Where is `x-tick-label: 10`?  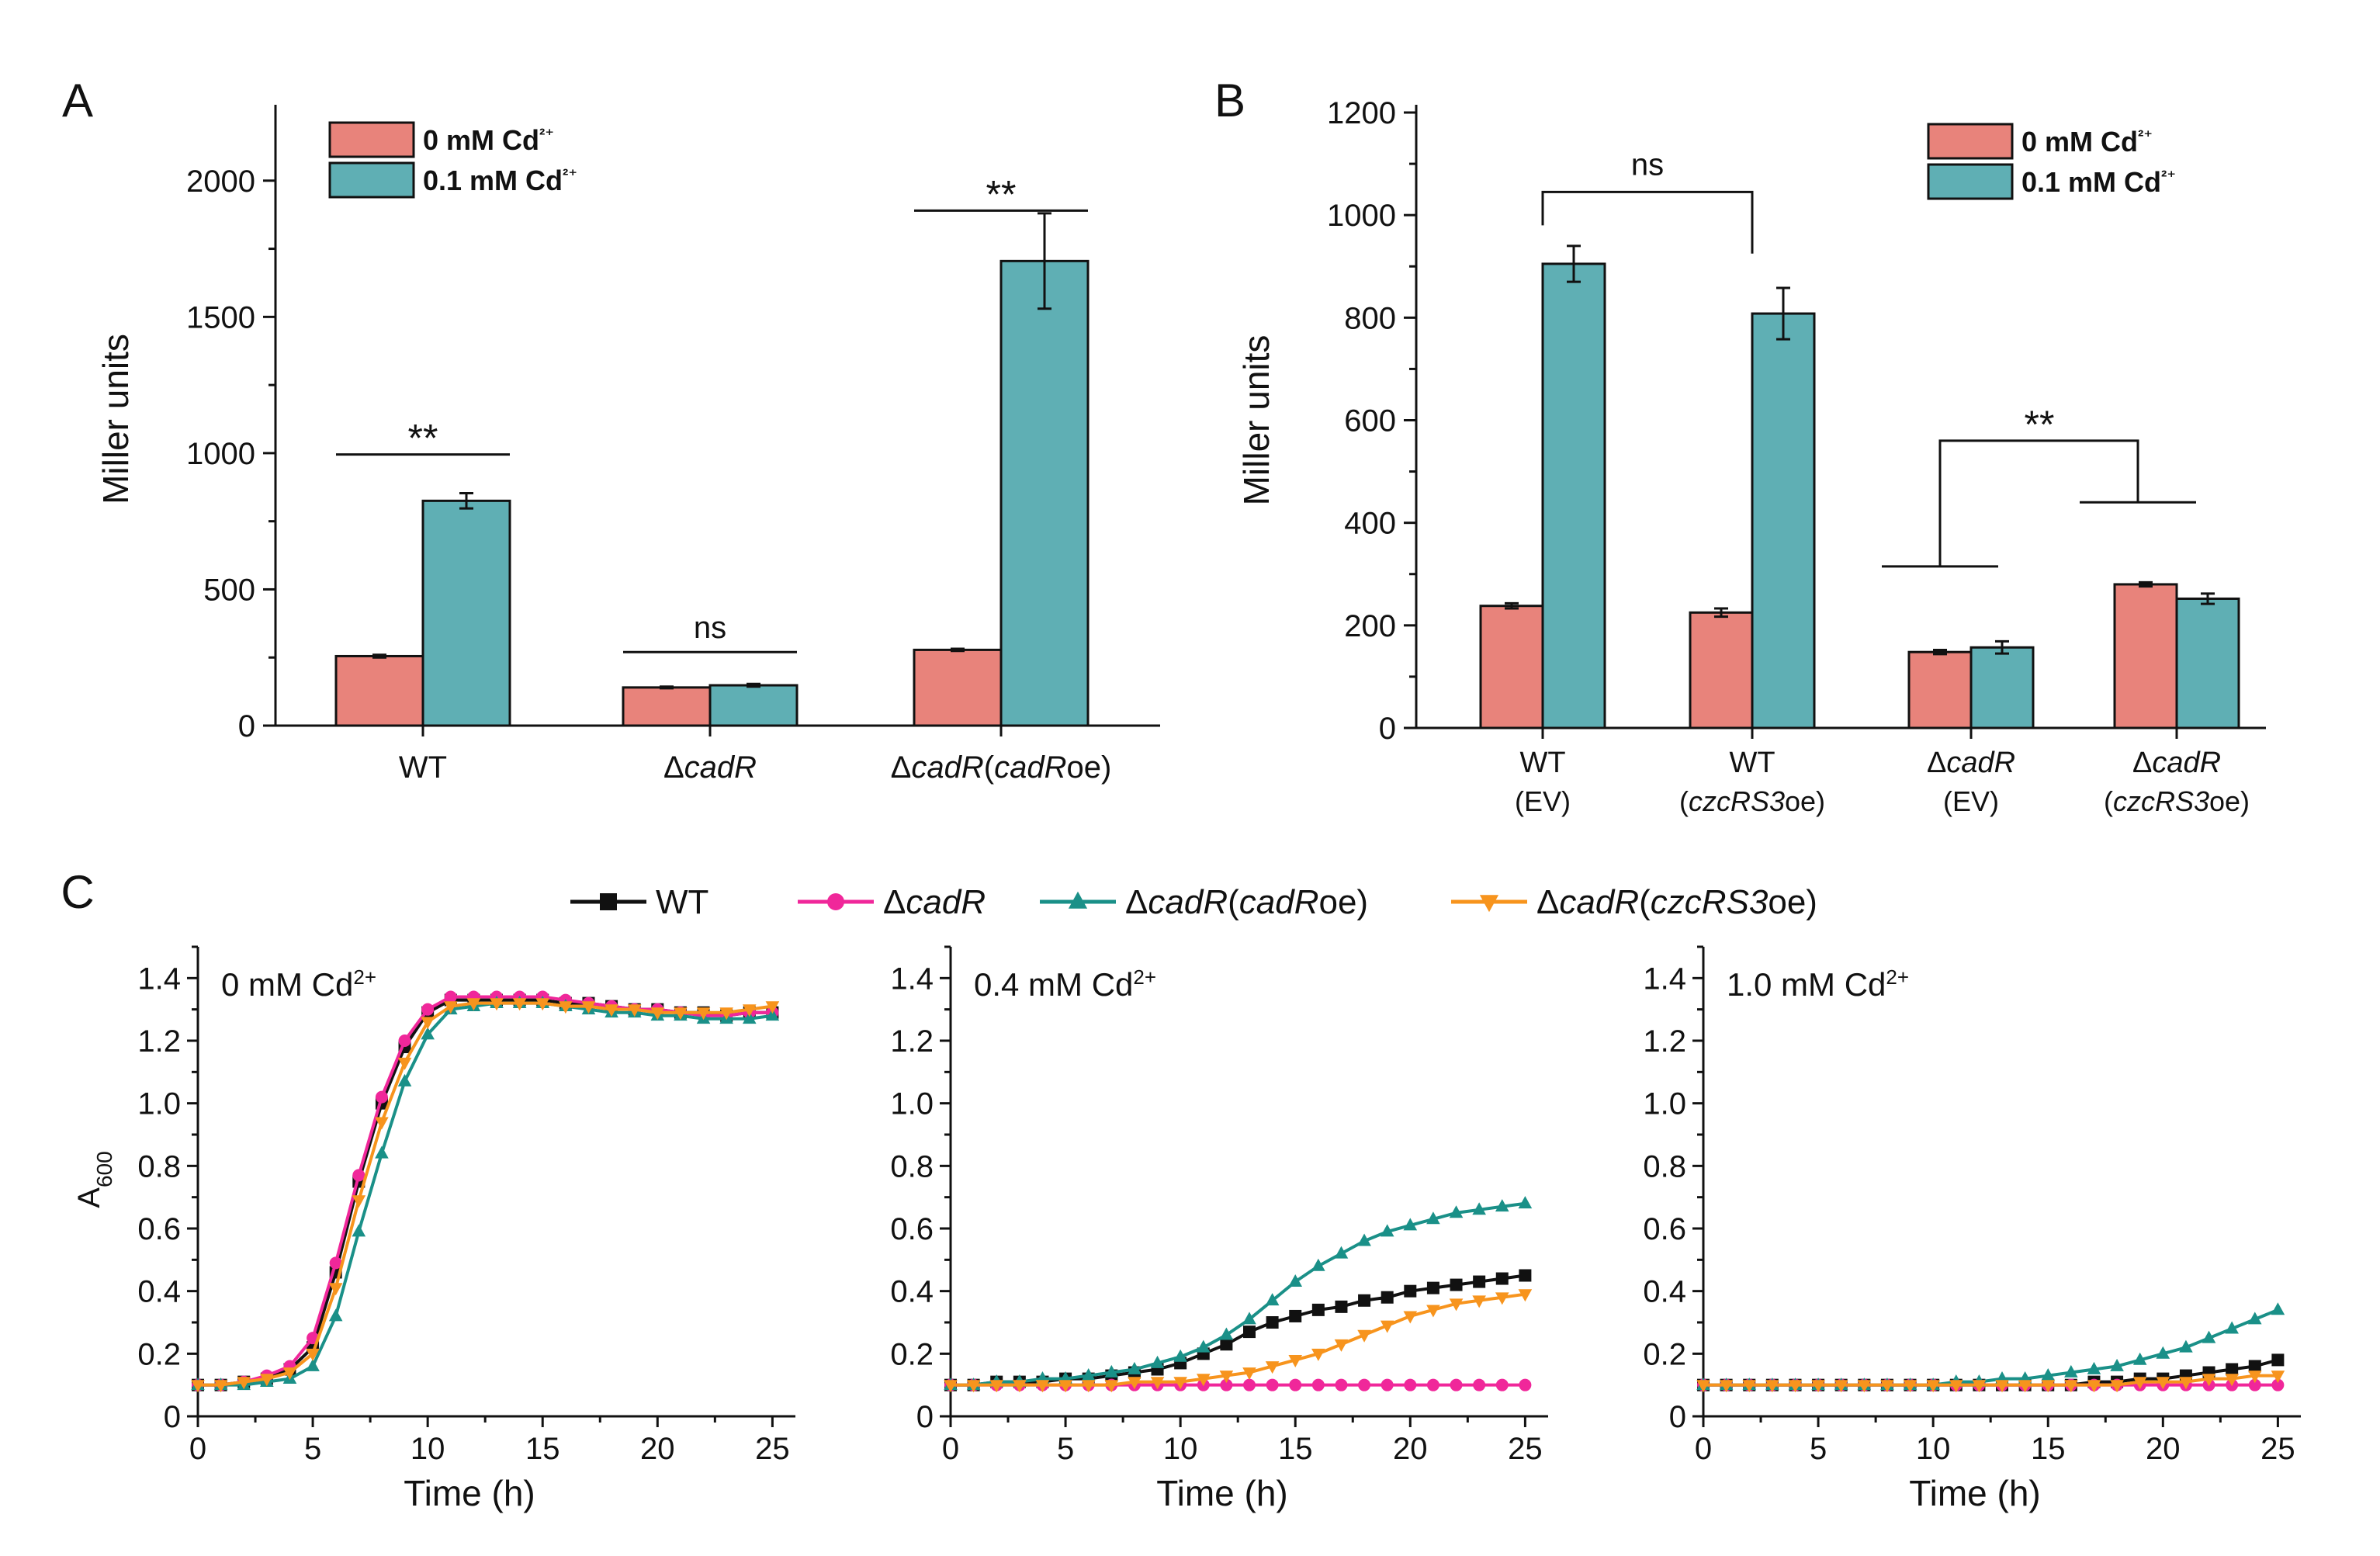 x-tick-label: 10 is located at coordinates (1180, 1449).